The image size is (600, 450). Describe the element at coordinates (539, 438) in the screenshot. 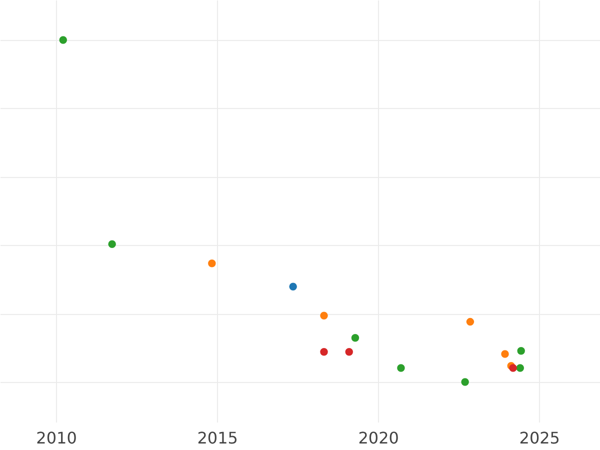

I see `x-tick-label: 2025` at that location.